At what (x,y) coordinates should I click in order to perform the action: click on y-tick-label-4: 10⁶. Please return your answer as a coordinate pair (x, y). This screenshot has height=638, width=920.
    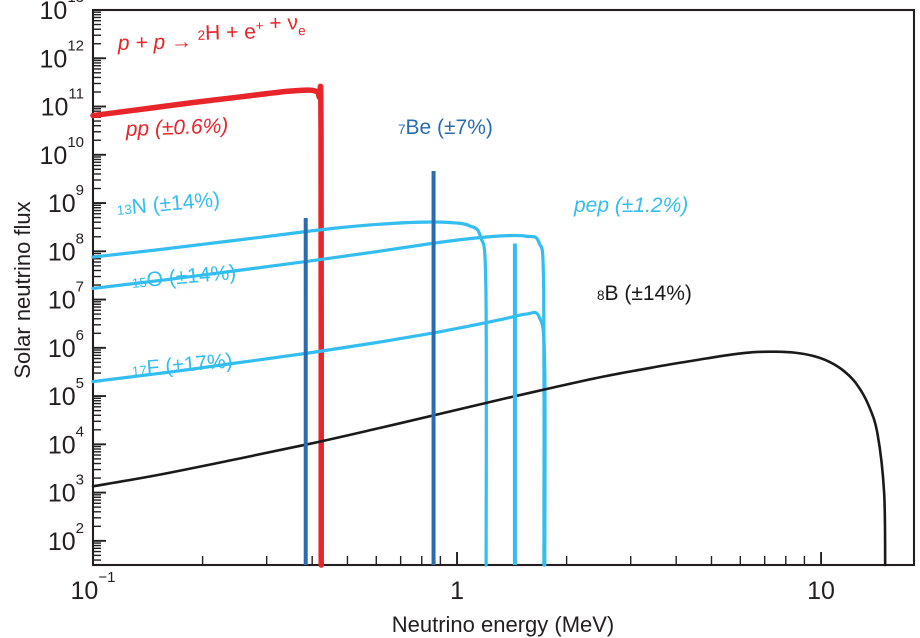
    Looking at the image, I should click on (66, 344).